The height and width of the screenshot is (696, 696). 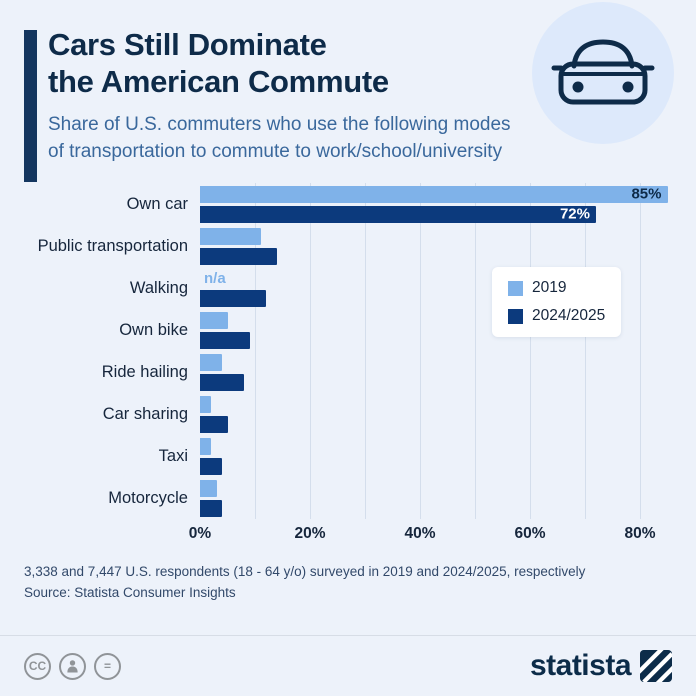 What do you see at coordinates (348, 635) in the screenshot?
I see `footer-divider` at bounding box center [348, 635].